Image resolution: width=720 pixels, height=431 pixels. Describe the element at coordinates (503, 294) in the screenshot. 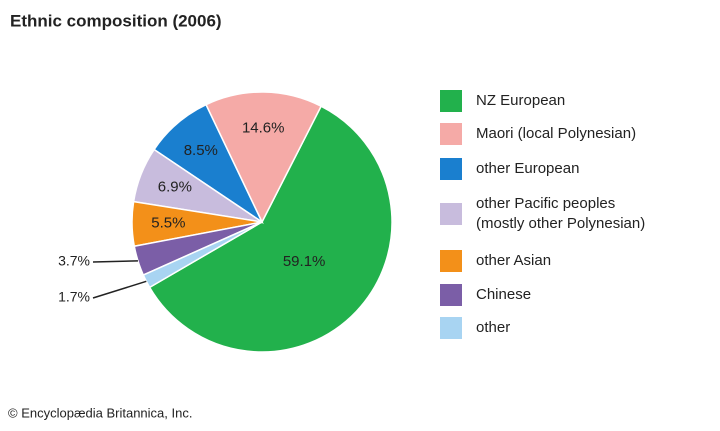

I see `legend-label: Chinese` at that location.